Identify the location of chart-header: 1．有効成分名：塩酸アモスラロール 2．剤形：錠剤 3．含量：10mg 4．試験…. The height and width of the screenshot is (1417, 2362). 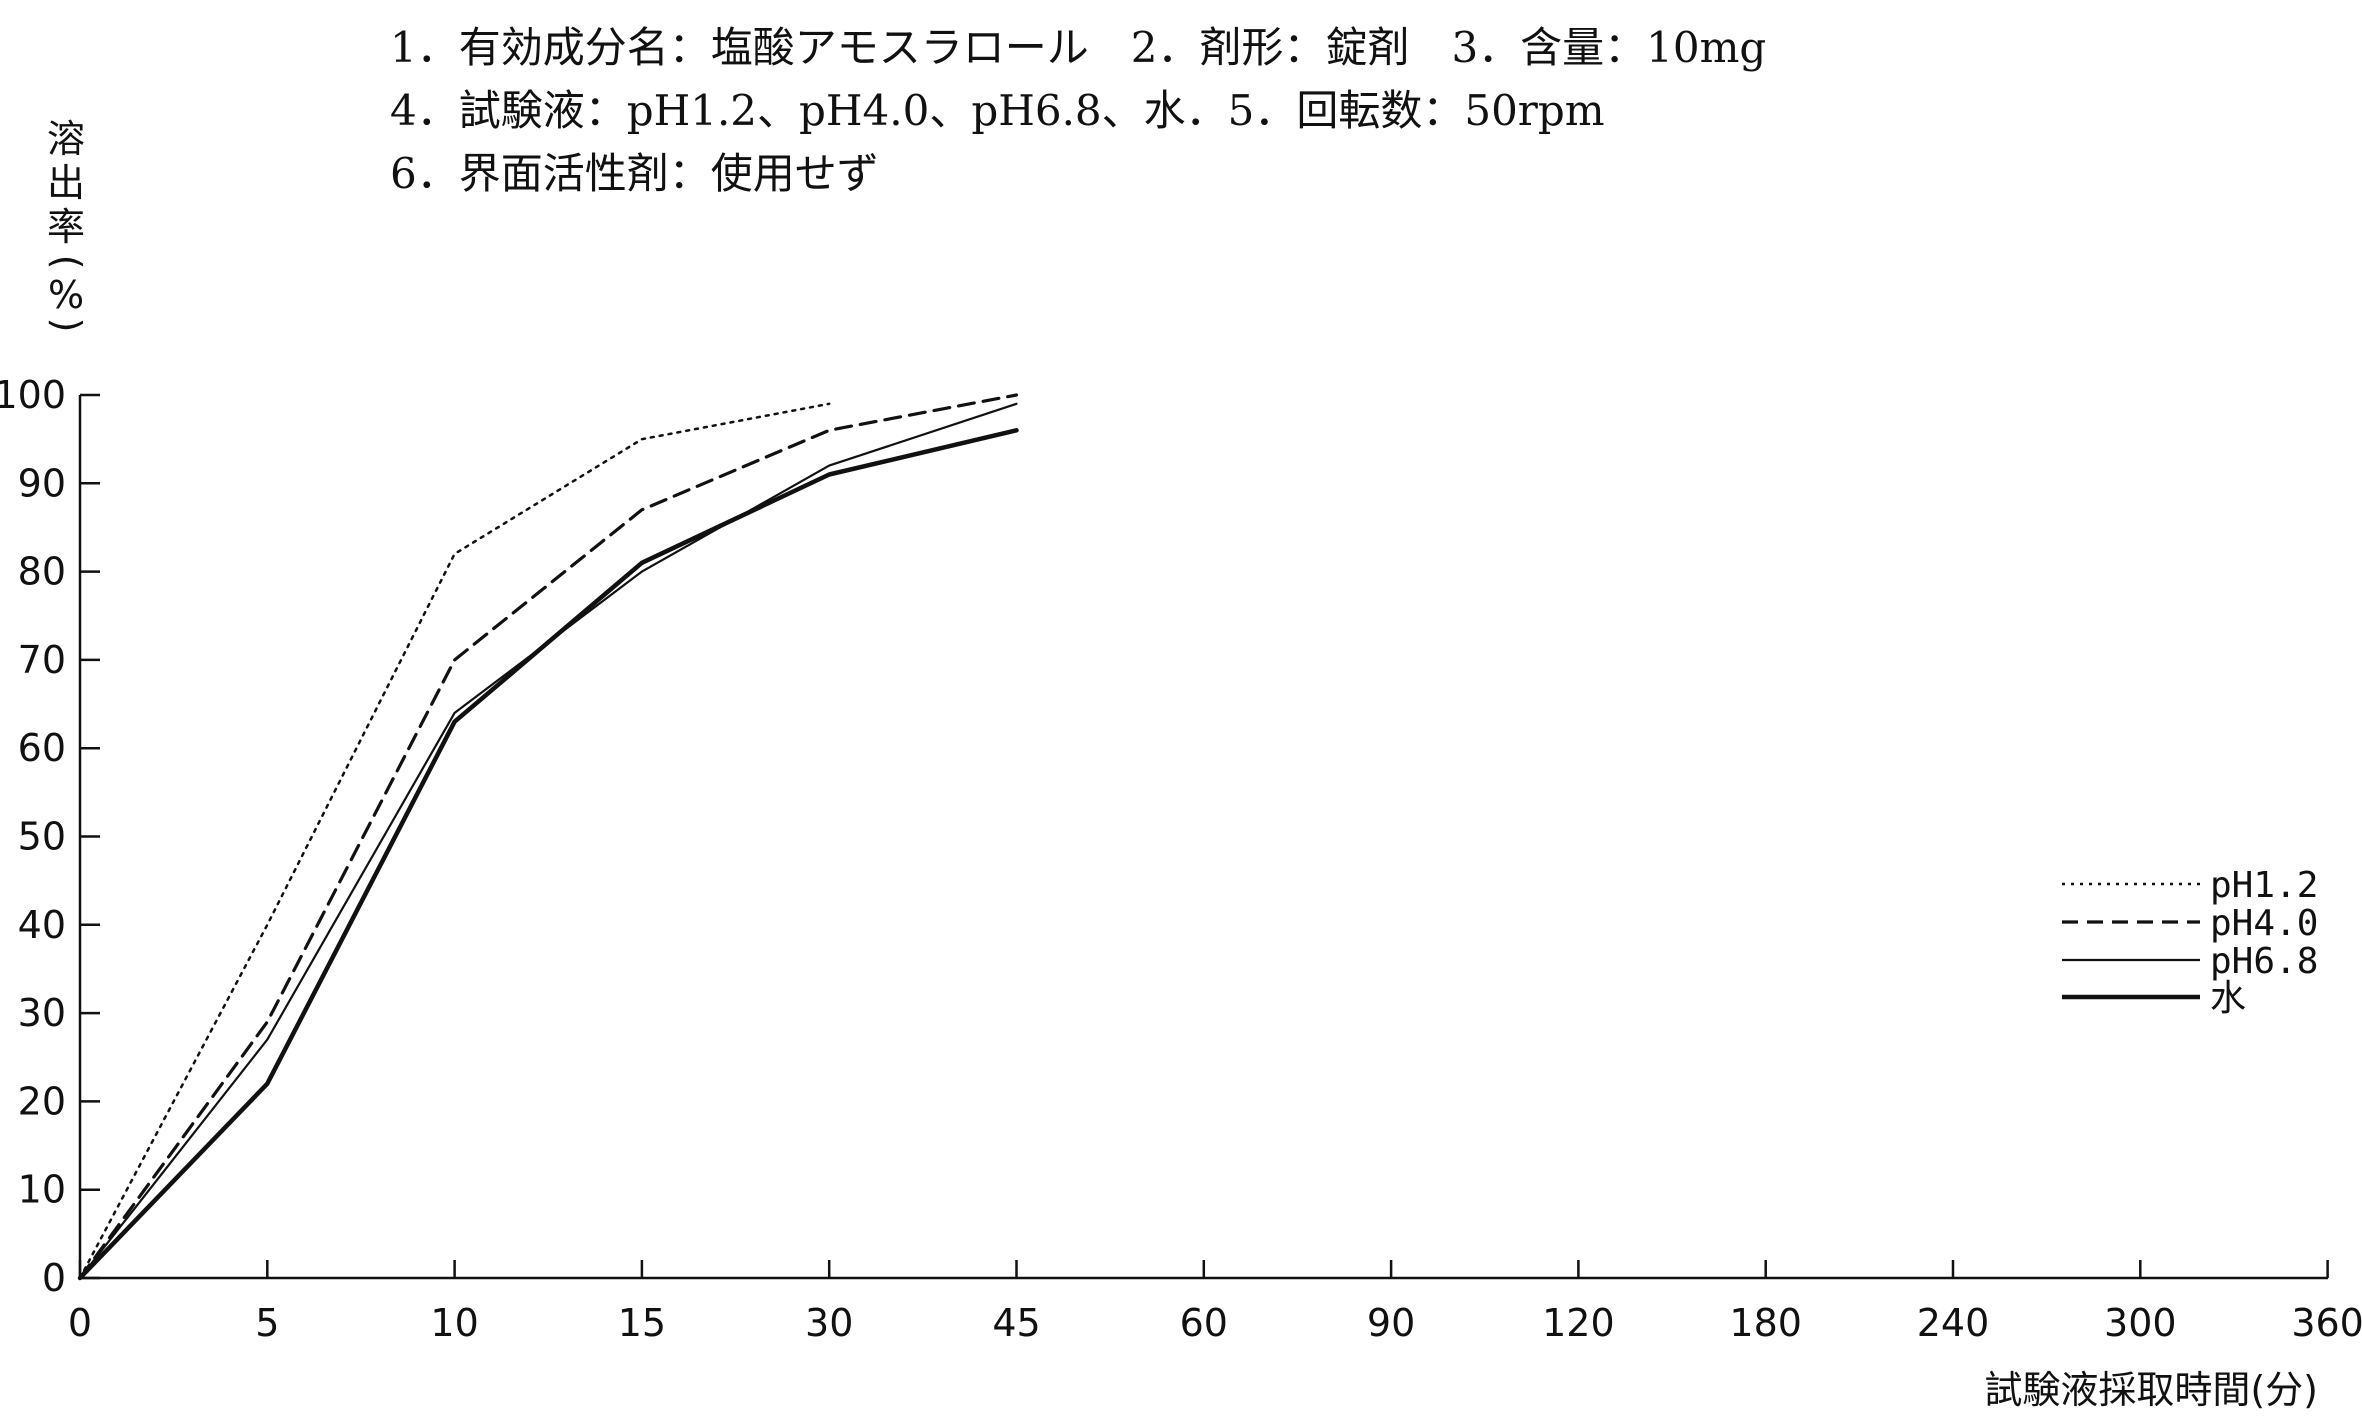
(1078, 110).